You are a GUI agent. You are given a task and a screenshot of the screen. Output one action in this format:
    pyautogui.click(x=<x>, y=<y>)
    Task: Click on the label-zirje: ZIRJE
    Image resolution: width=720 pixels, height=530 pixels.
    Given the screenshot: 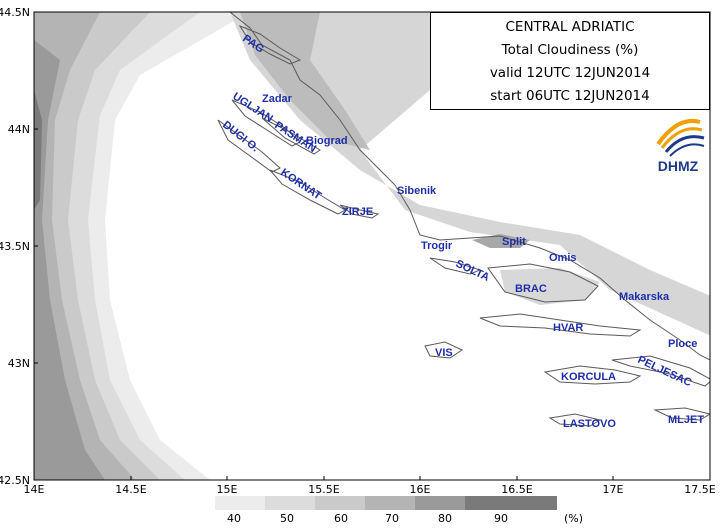 What is the action you would take?
    pyautogui.click(x=357, y=212)
    